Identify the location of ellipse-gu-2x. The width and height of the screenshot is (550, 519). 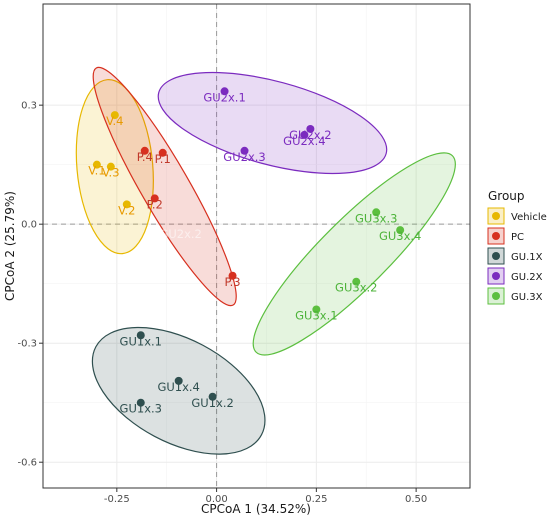
(272, 123).